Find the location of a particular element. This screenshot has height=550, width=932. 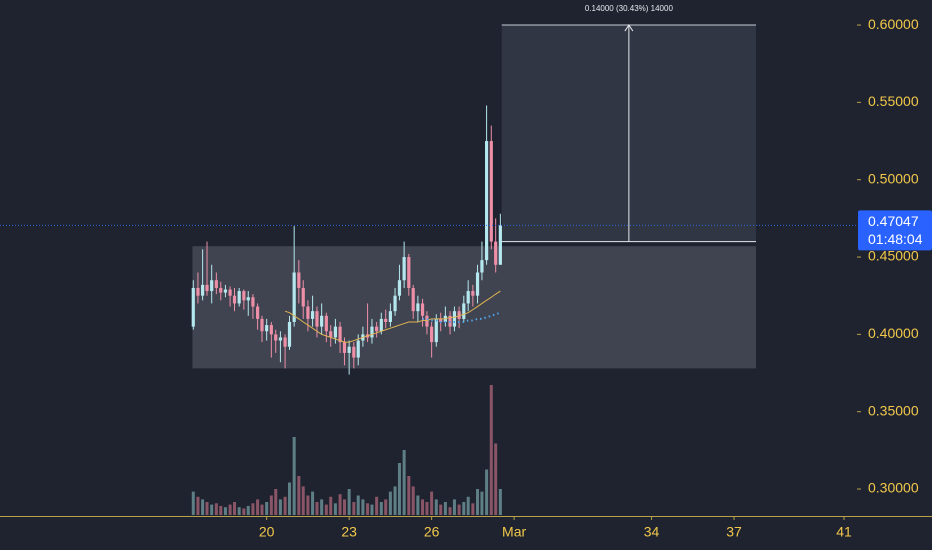

x-tick-label: 37 is located at coordinates (734, 532).